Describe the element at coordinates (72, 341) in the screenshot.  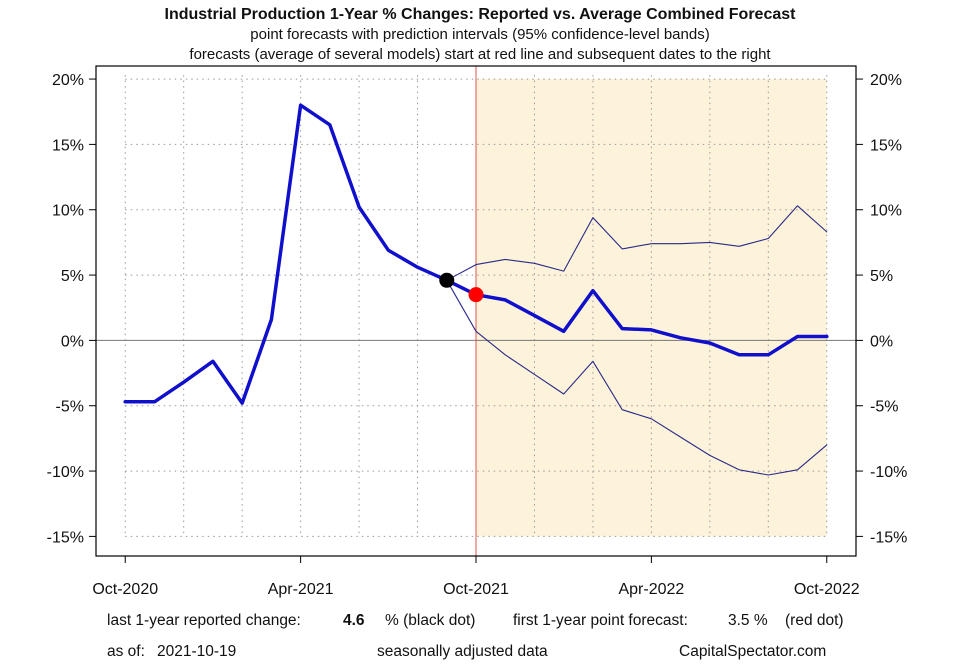
I see `y-tick-label-left: 0%` at that location.